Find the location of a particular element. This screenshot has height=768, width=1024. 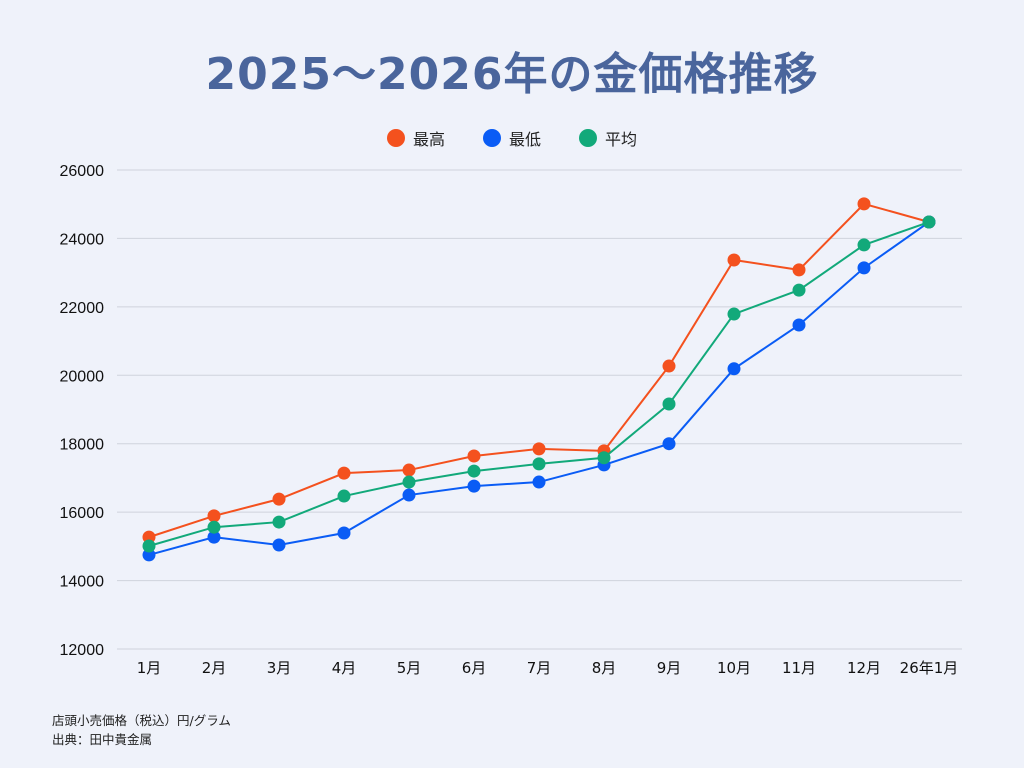

y-tick-label-20000: 20000 is located at coordinates (82, 376).